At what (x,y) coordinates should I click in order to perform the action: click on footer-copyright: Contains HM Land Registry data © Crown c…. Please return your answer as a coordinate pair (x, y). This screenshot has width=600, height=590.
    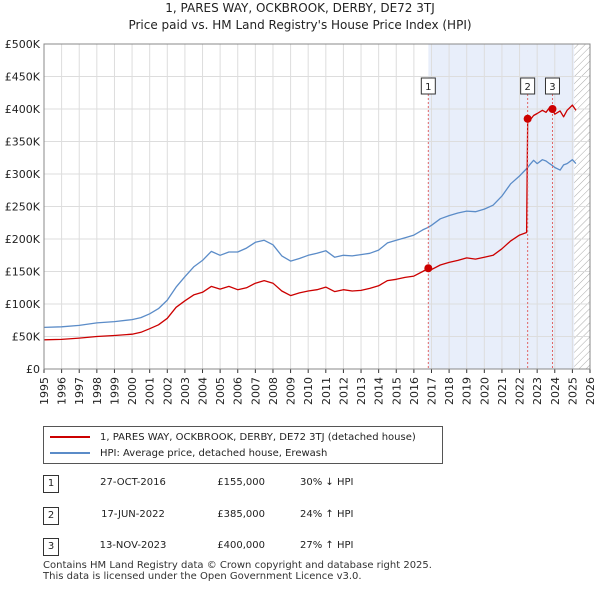
    Looking at the image, I should click on (237, 565).